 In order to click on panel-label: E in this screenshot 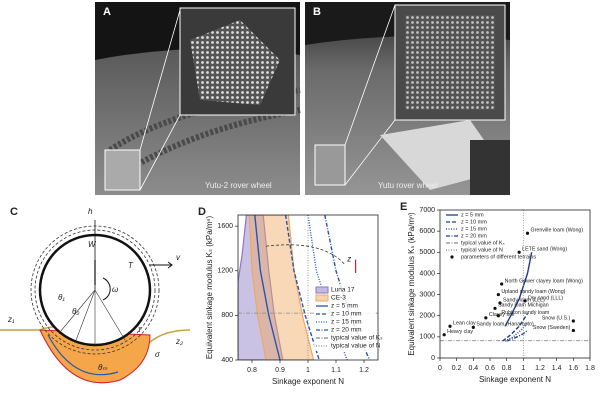, I will do `click(403, 207)`.